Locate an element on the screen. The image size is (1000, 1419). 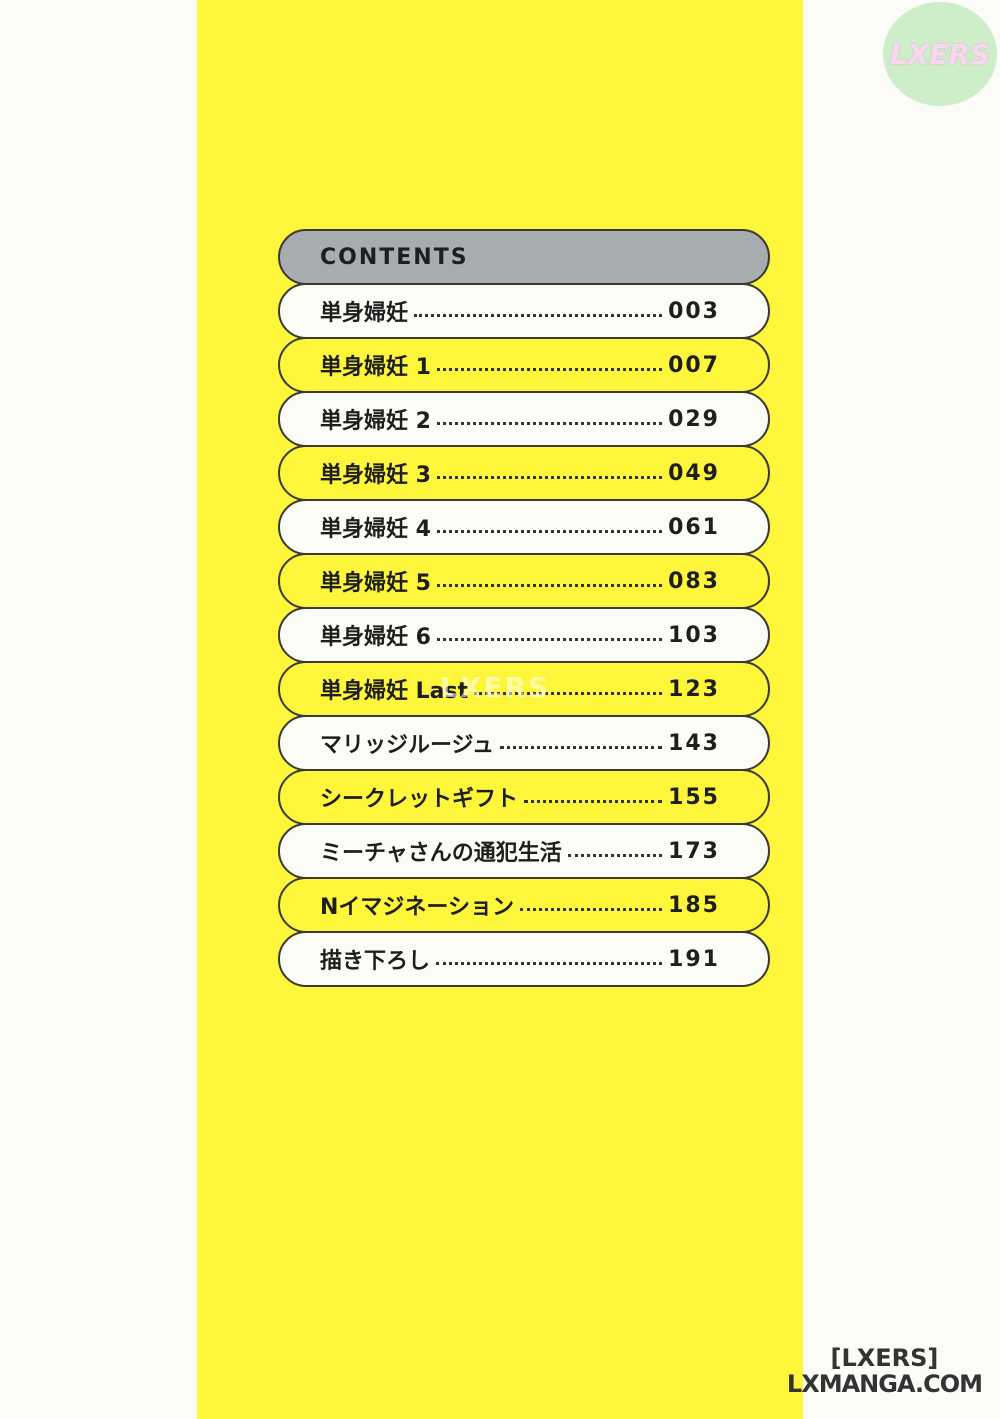
toc-entry: 単身婦妊 5 083 is located at coordinates (524, 581).